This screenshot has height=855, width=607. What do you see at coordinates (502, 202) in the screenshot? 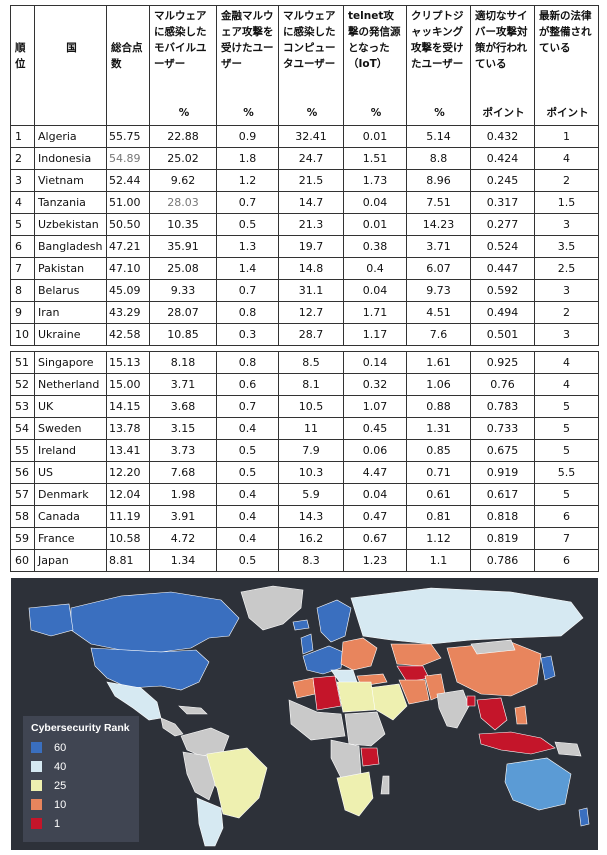
I see `cell-policy: 0.317` at bounding box center [502, 202].